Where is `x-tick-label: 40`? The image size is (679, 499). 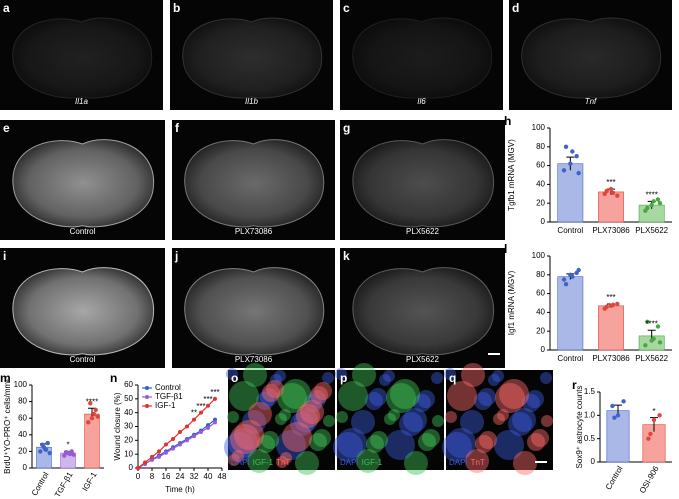
x-tick-label: 40 is located at coordinates (208, 476).